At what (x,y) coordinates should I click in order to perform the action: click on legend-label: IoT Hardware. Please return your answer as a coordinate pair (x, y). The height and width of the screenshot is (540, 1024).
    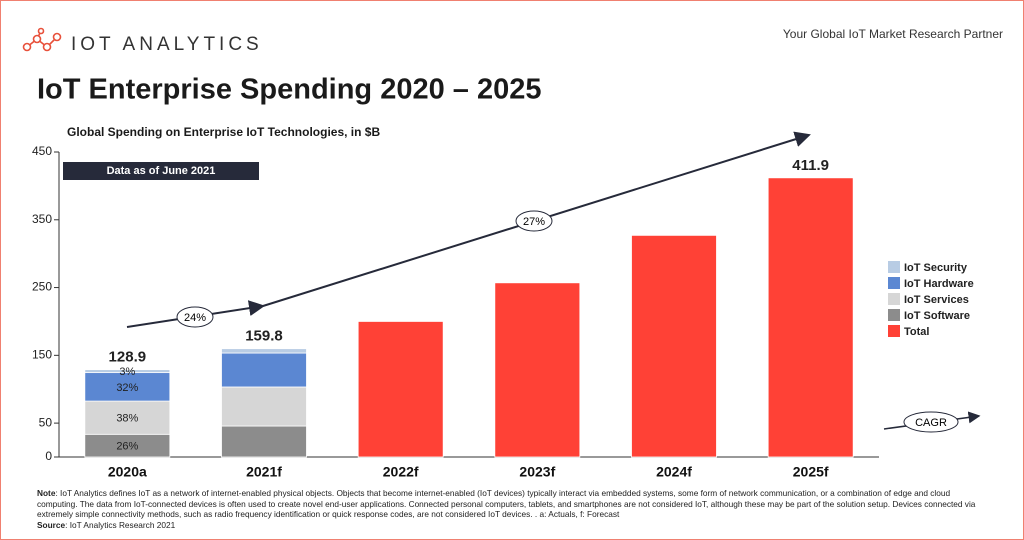
    Looking at the image, I should click on (939, 284).